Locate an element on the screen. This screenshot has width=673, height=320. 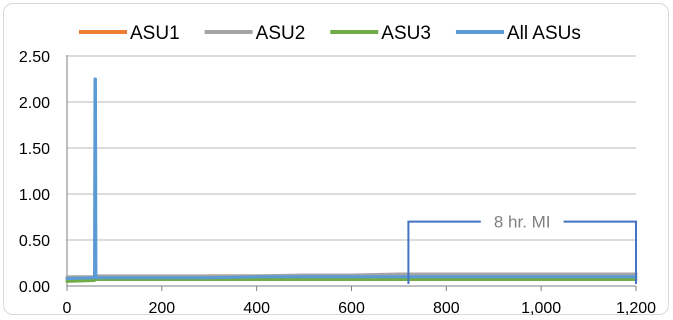
y-tick-label: 2.00 is located at coordinates (34, 103).